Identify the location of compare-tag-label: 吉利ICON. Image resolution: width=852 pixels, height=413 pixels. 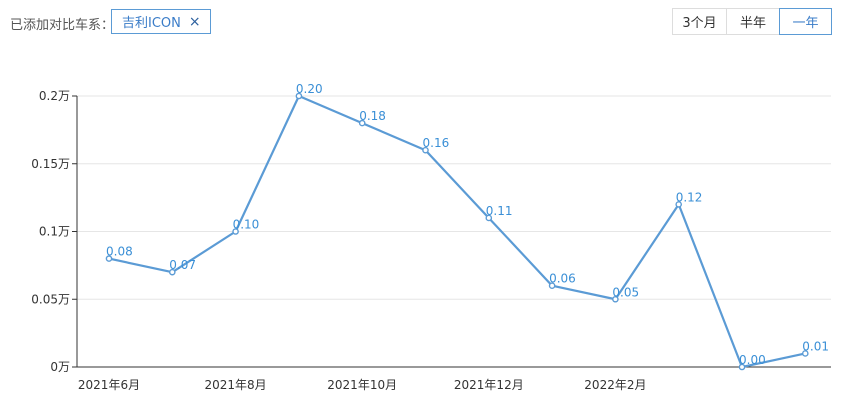
(151, 23).